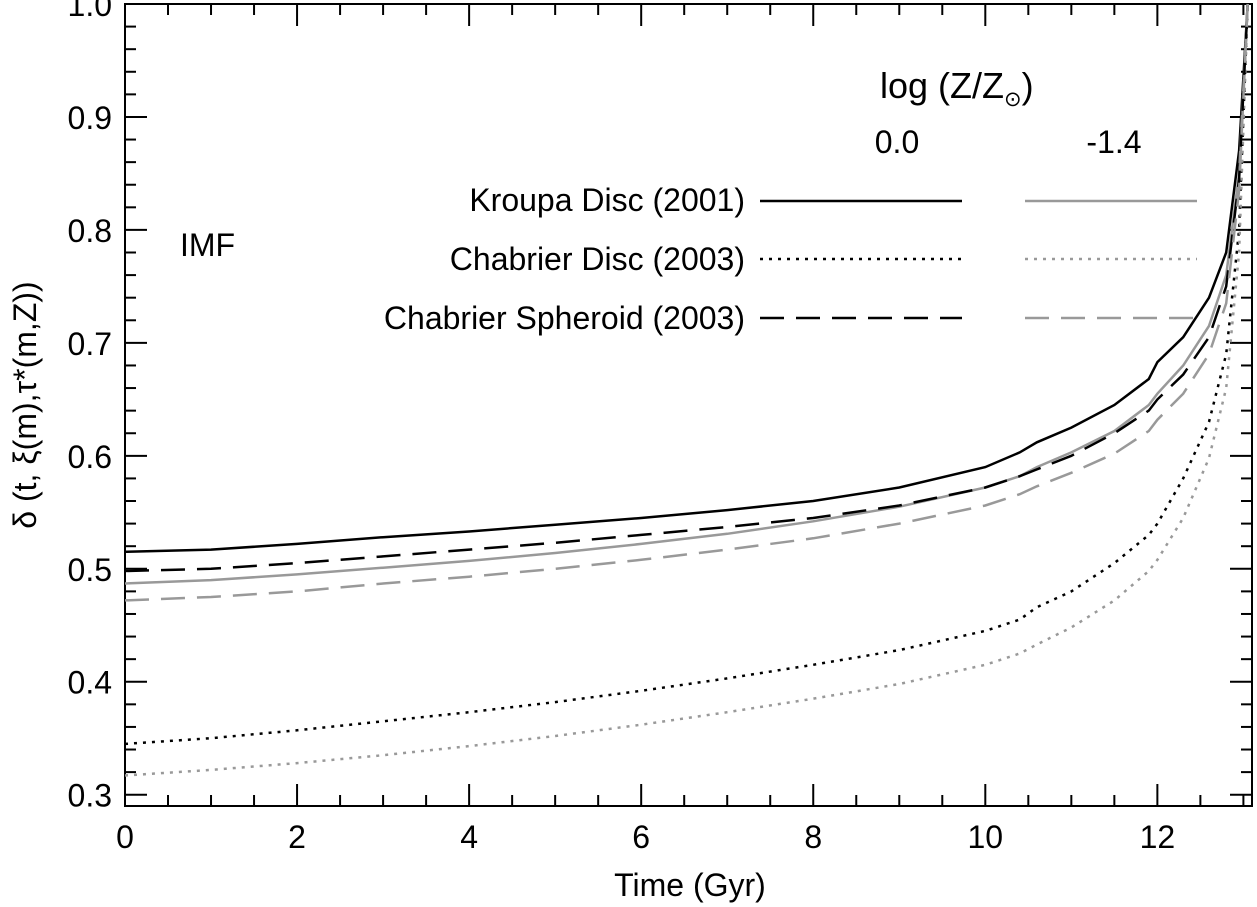 This screenshot has width=1257, height=907. What do you see at coordinates (125, 837) in the screenshot?
I see `x-tick-label: 0` at bounding box center [125, 837].